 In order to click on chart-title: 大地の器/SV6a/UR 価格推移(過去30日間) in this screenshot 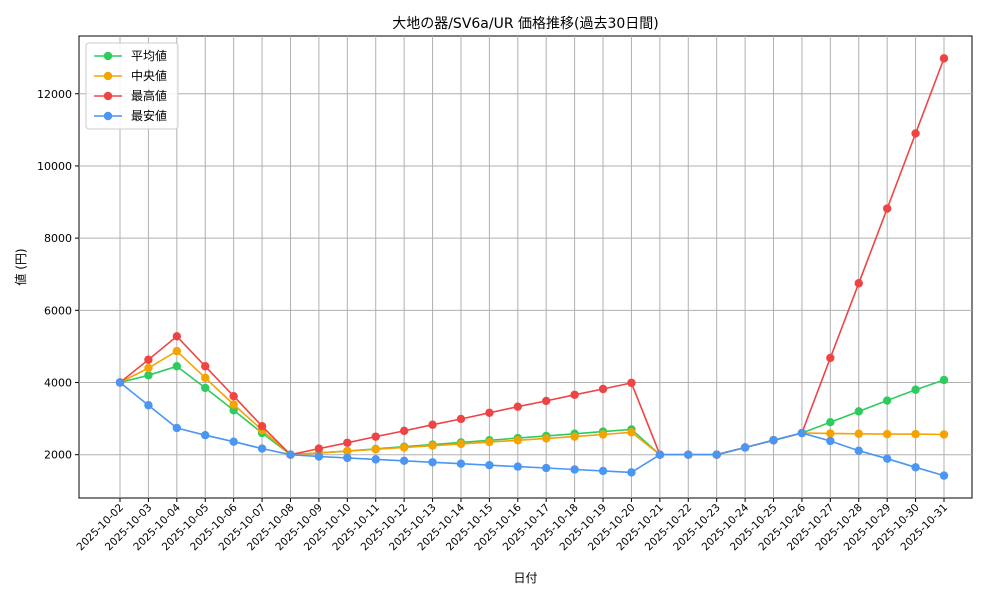, I will do `click(525, 24)`.